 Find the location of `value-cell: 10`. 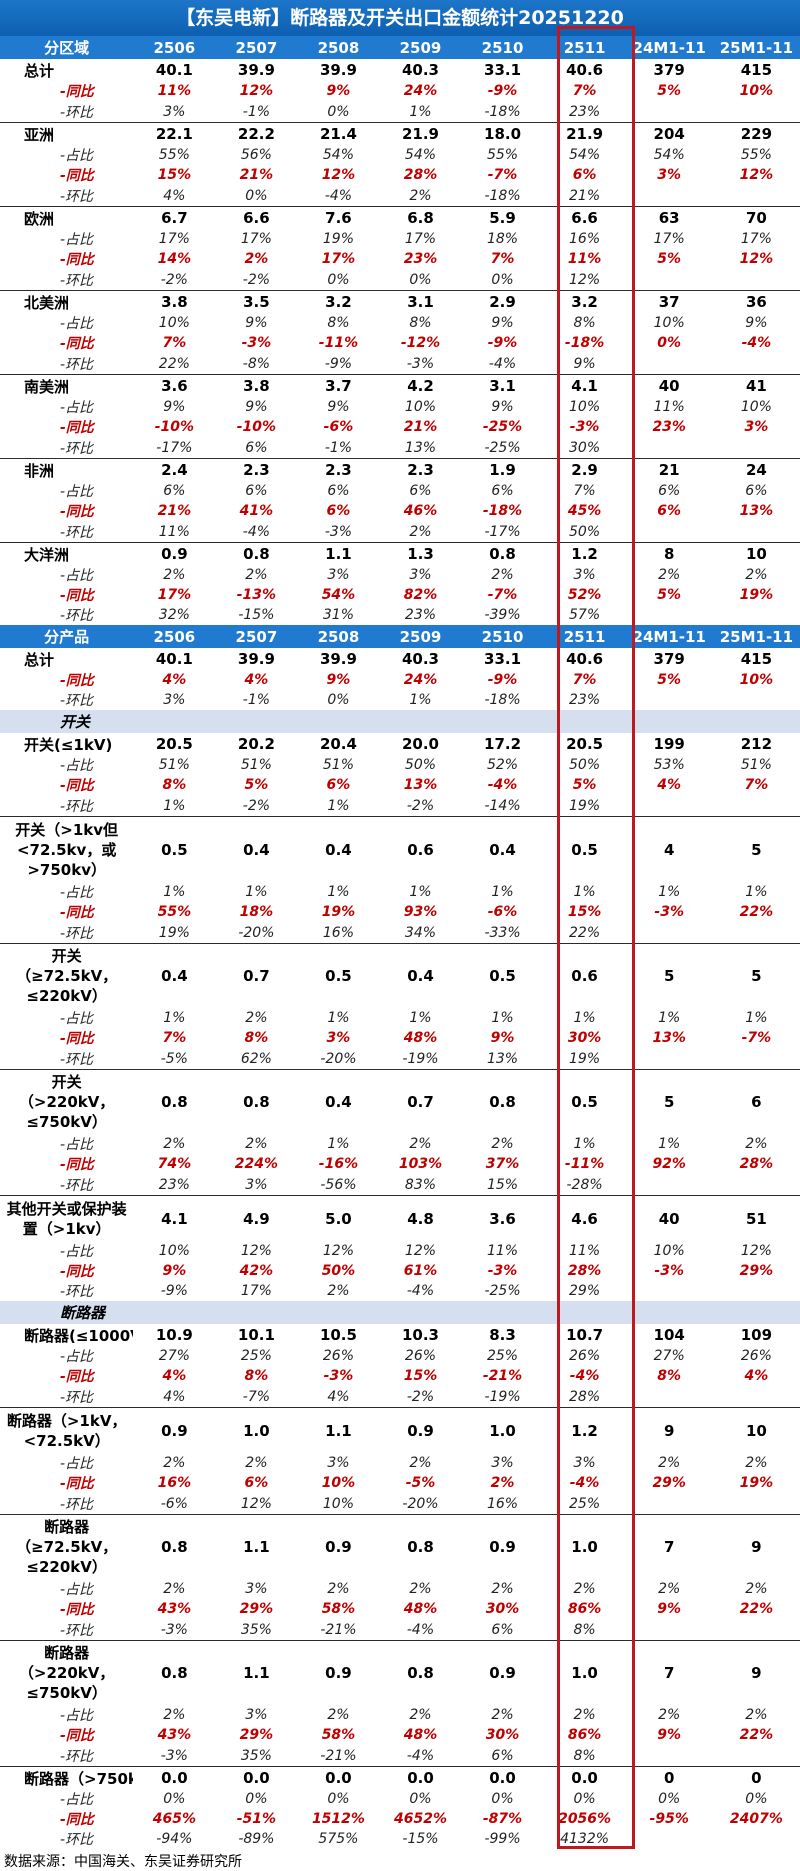

value-cell: 10 is located at coordinates (756, 1430).